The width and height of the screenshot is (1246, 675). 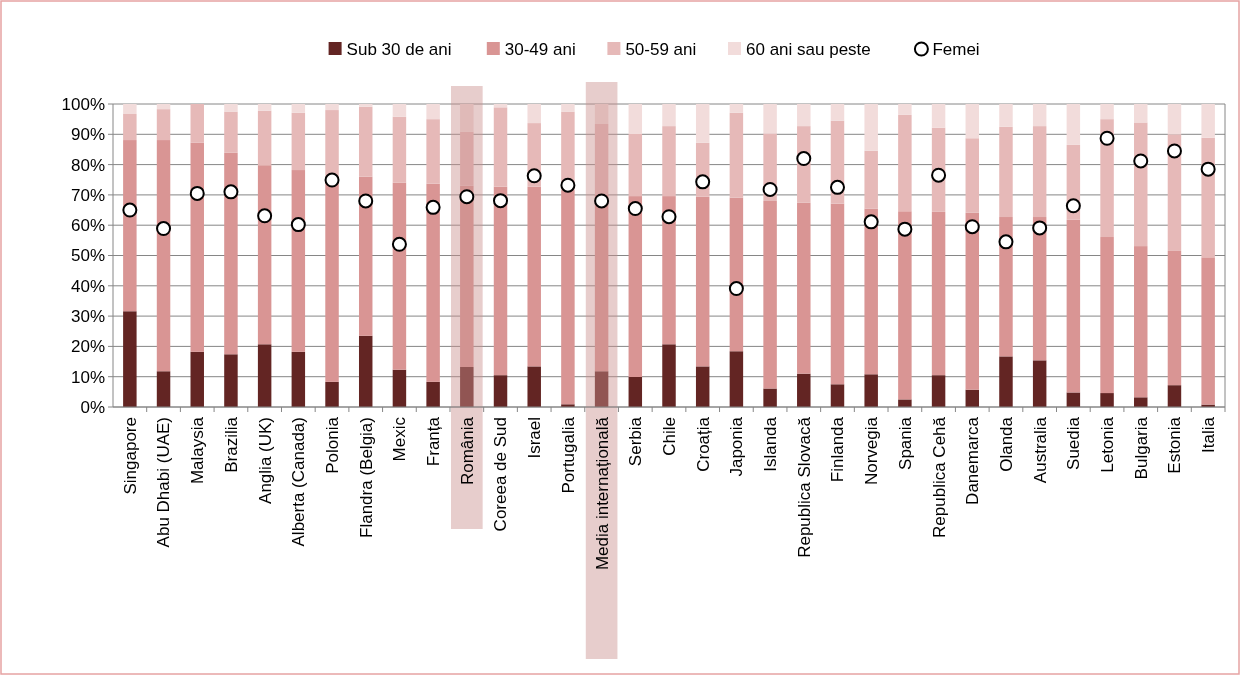 I want to click on x-tick-label: Singapore, so click(x=130, y=456).